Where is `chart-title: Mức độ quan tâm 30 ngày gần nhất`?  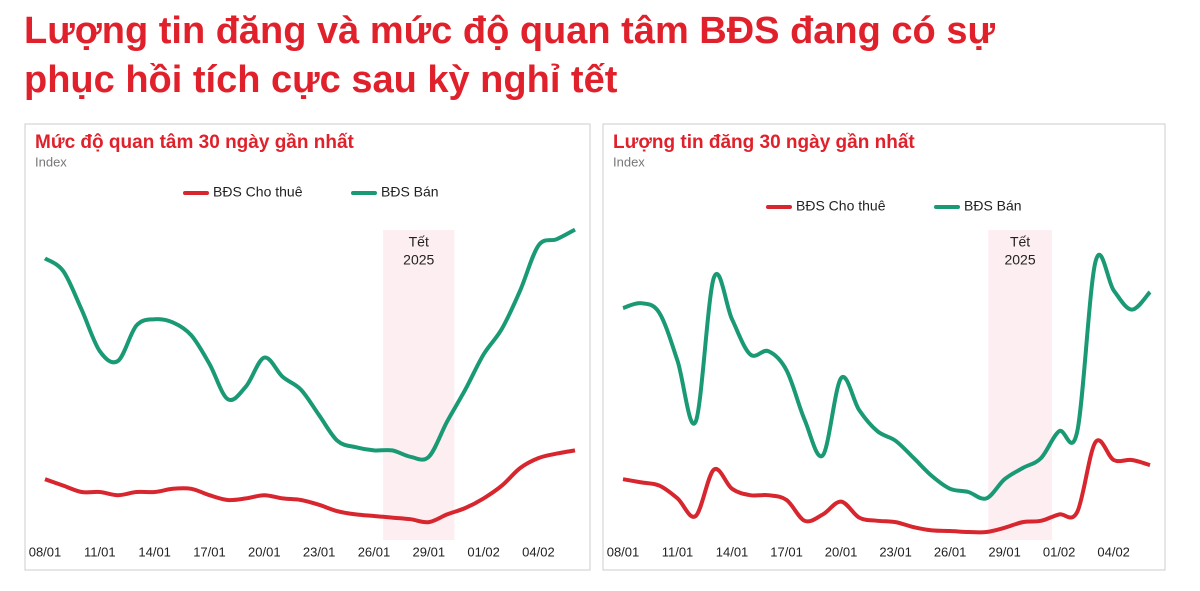
chart-title: Mức độ quan tâm 30 ngày gần nhất is located at coordinates (195, 142).